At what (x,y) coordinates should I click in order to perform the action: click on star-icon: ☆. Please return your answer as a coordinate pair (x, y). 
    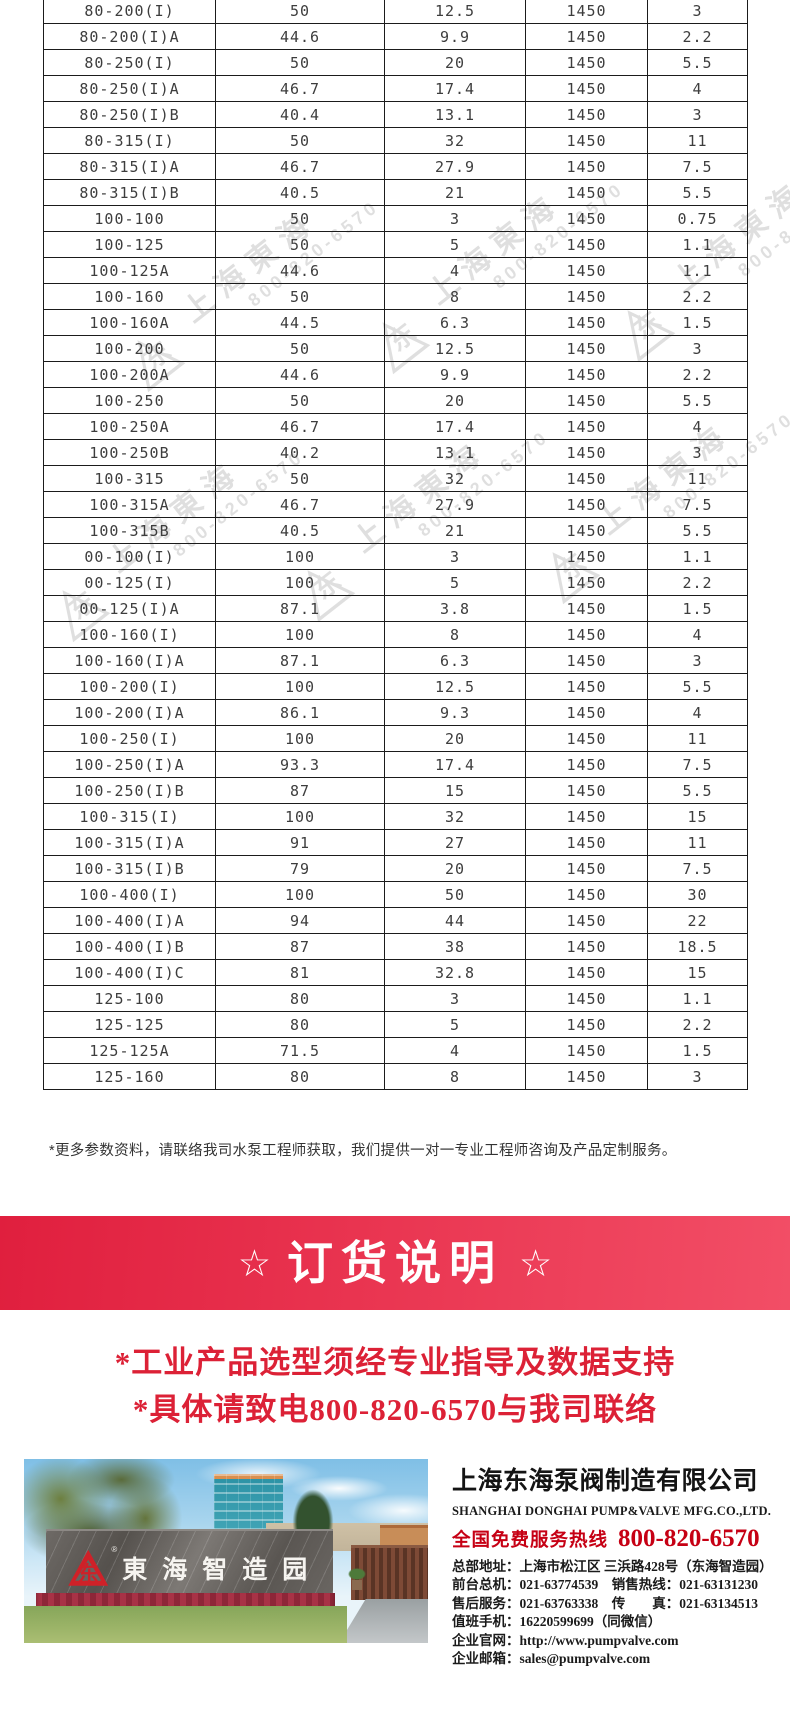
    Looking at the image, I should click on (254, 1263).